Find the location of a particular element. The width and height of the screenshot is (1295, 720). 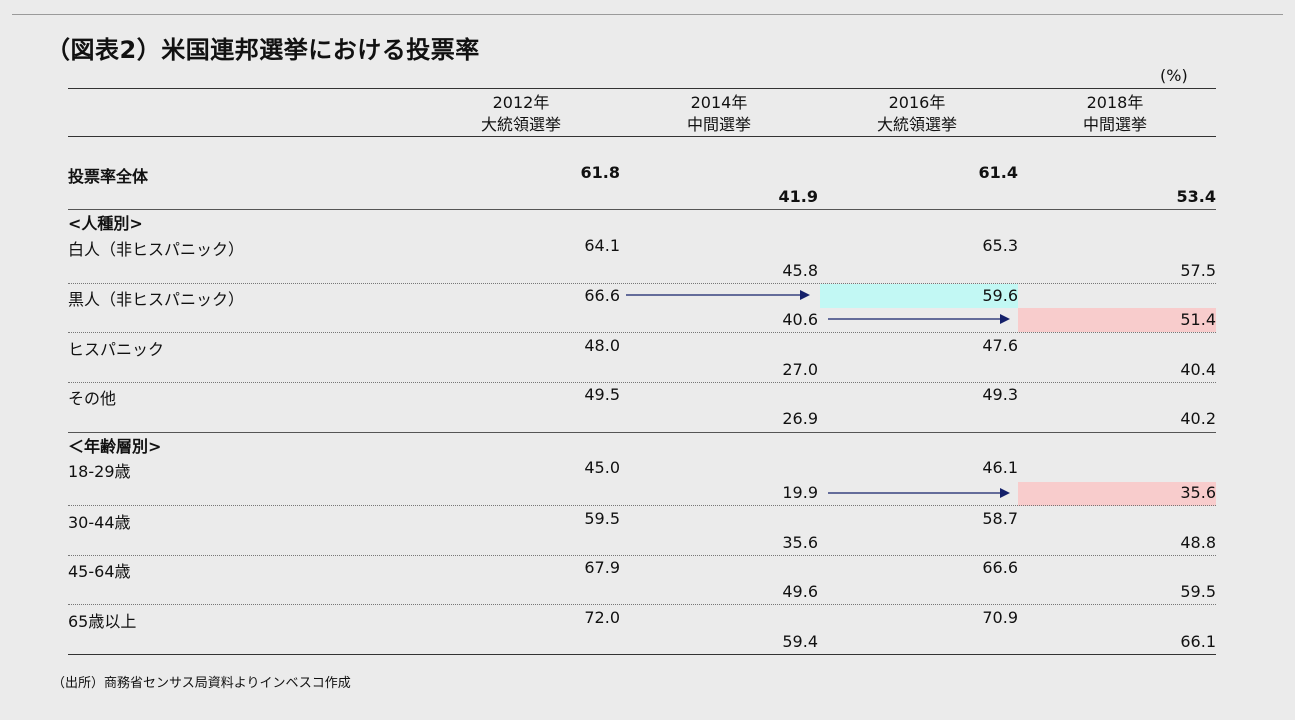

cell-45-64-2018: 59.5 is located at coordinates (1198, 591).